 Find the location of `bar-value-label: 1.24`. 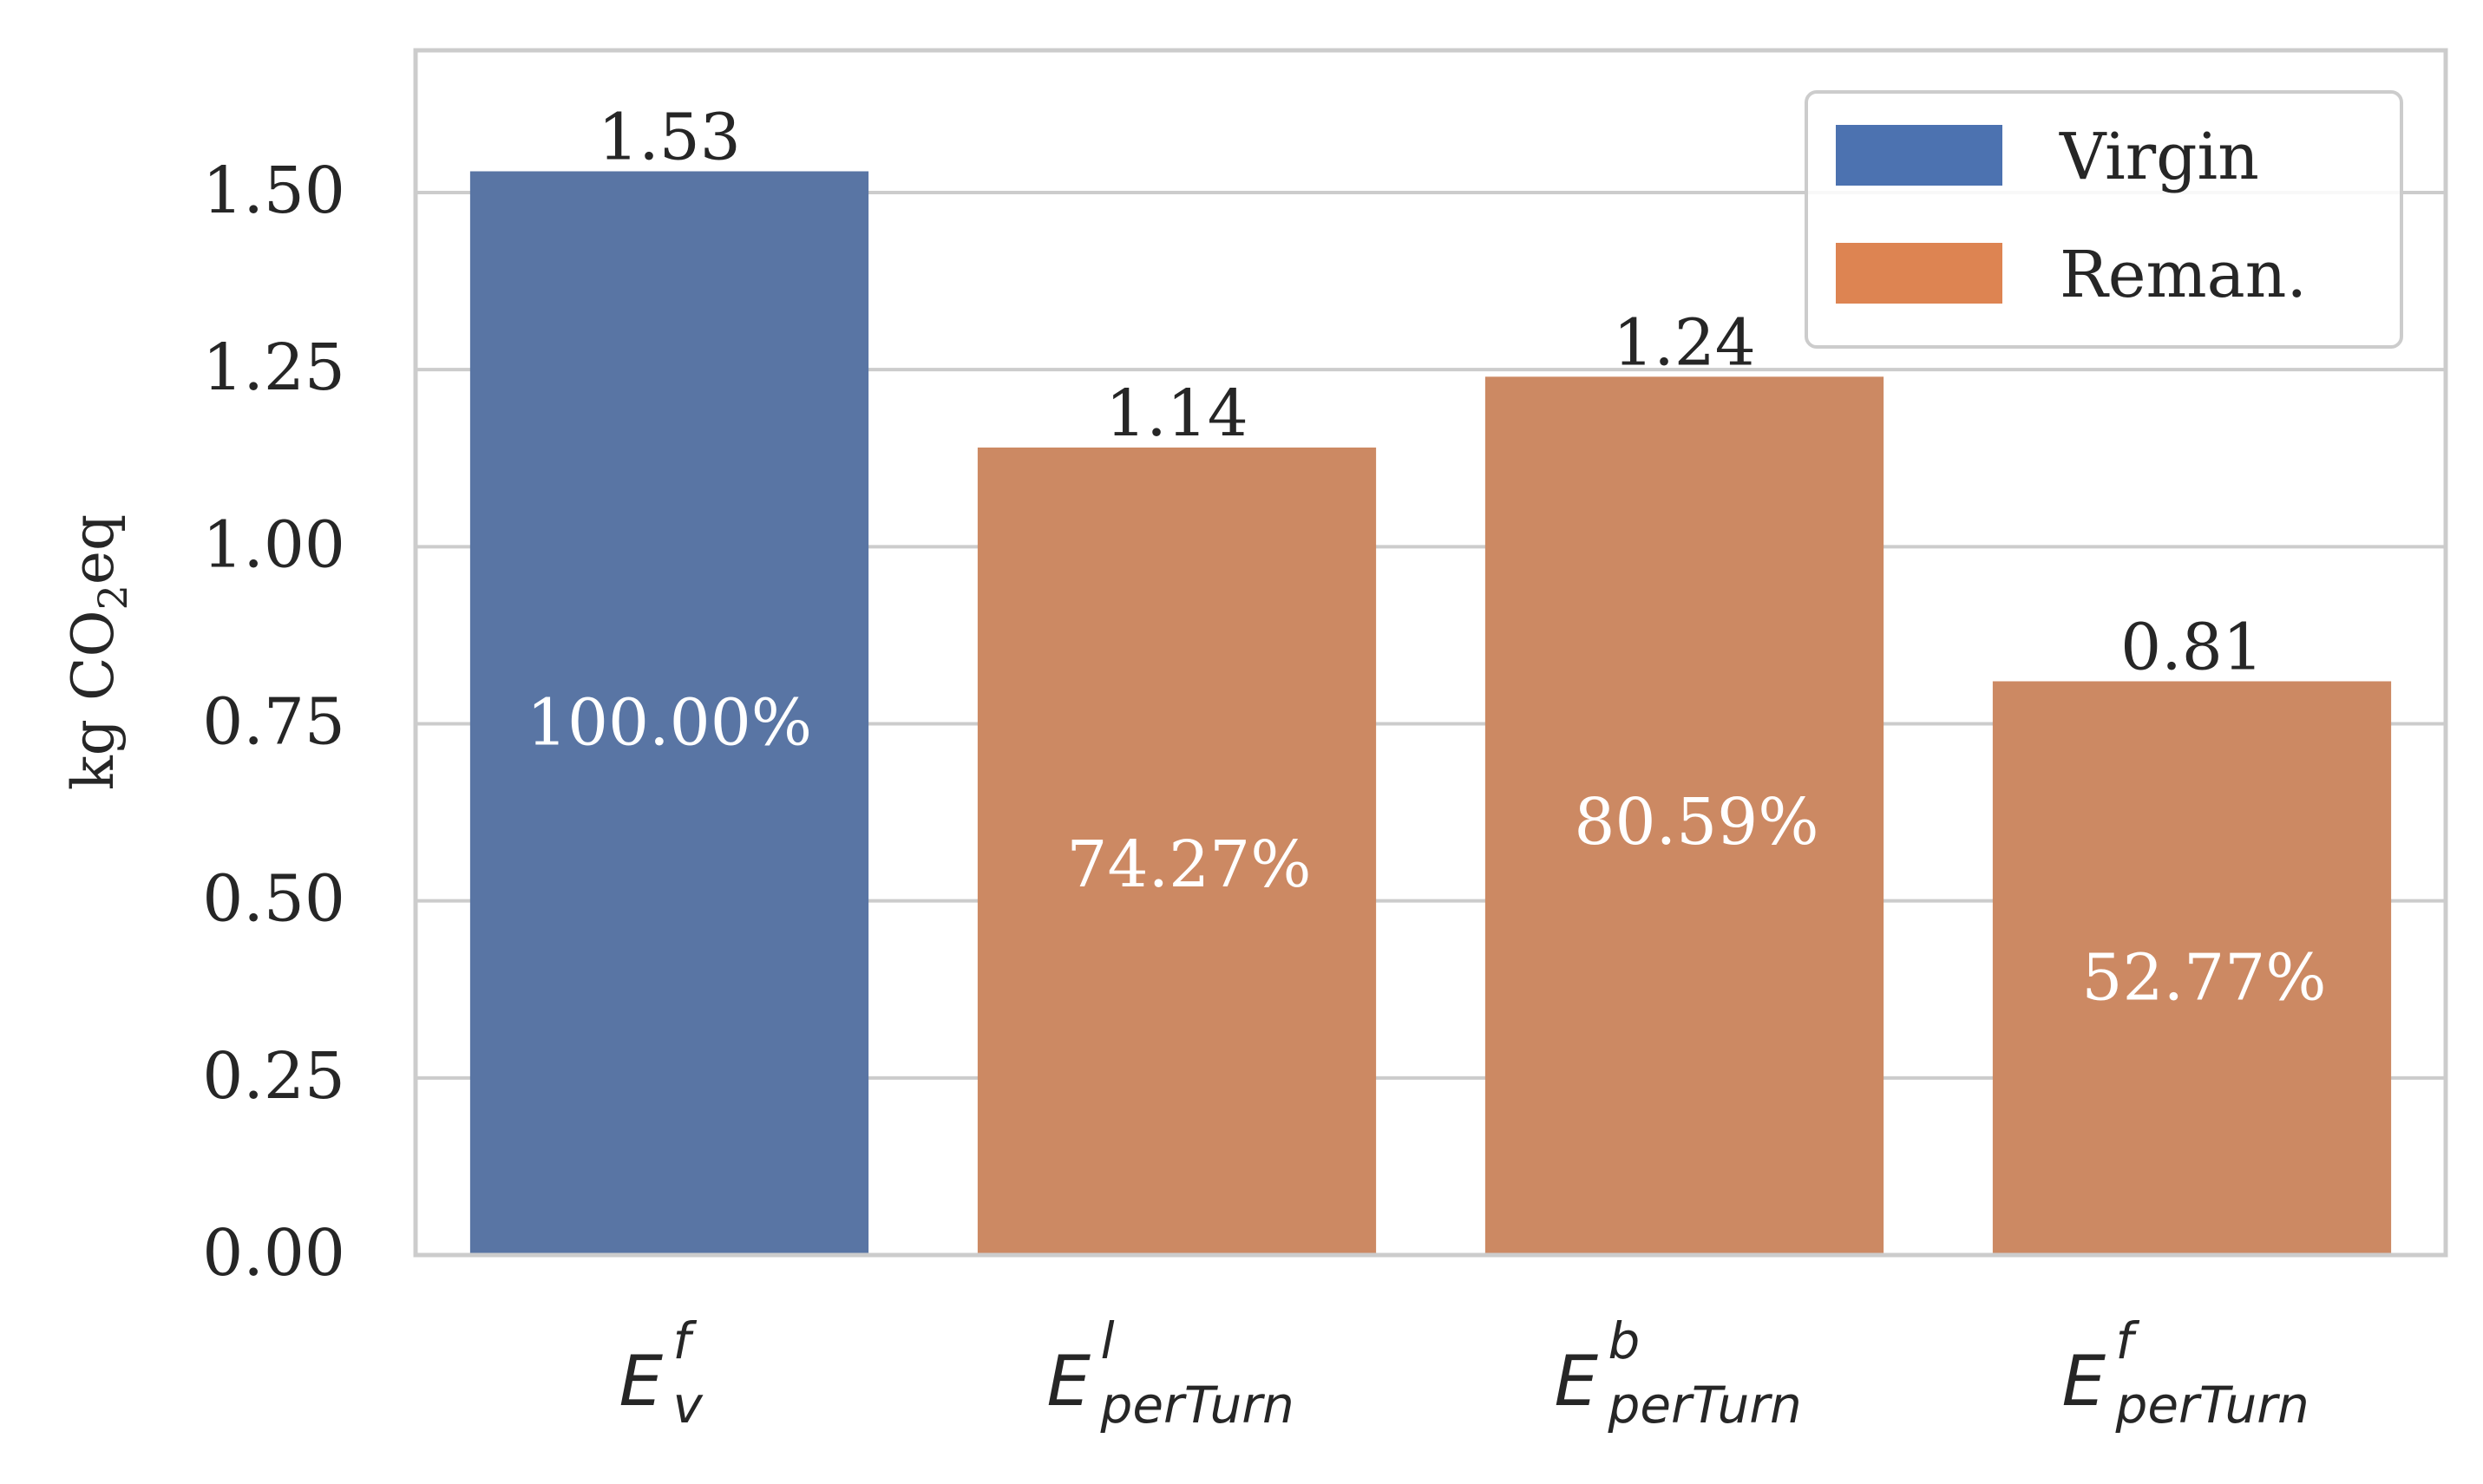

bar-value-label: 1.24 is located at coordinates (1684, 342).